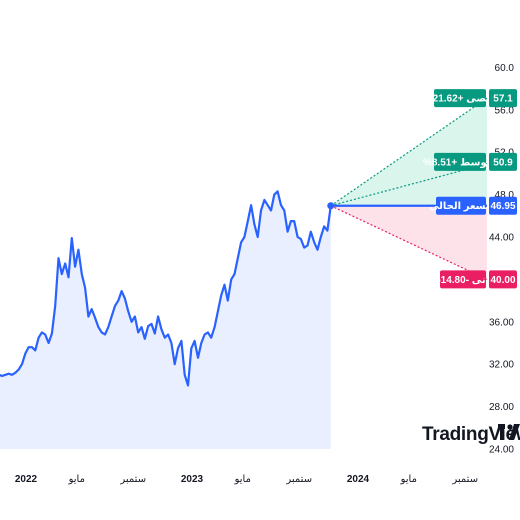  I want to click on forecast-high-label: أقصى +21.62%, so click(460, 98).